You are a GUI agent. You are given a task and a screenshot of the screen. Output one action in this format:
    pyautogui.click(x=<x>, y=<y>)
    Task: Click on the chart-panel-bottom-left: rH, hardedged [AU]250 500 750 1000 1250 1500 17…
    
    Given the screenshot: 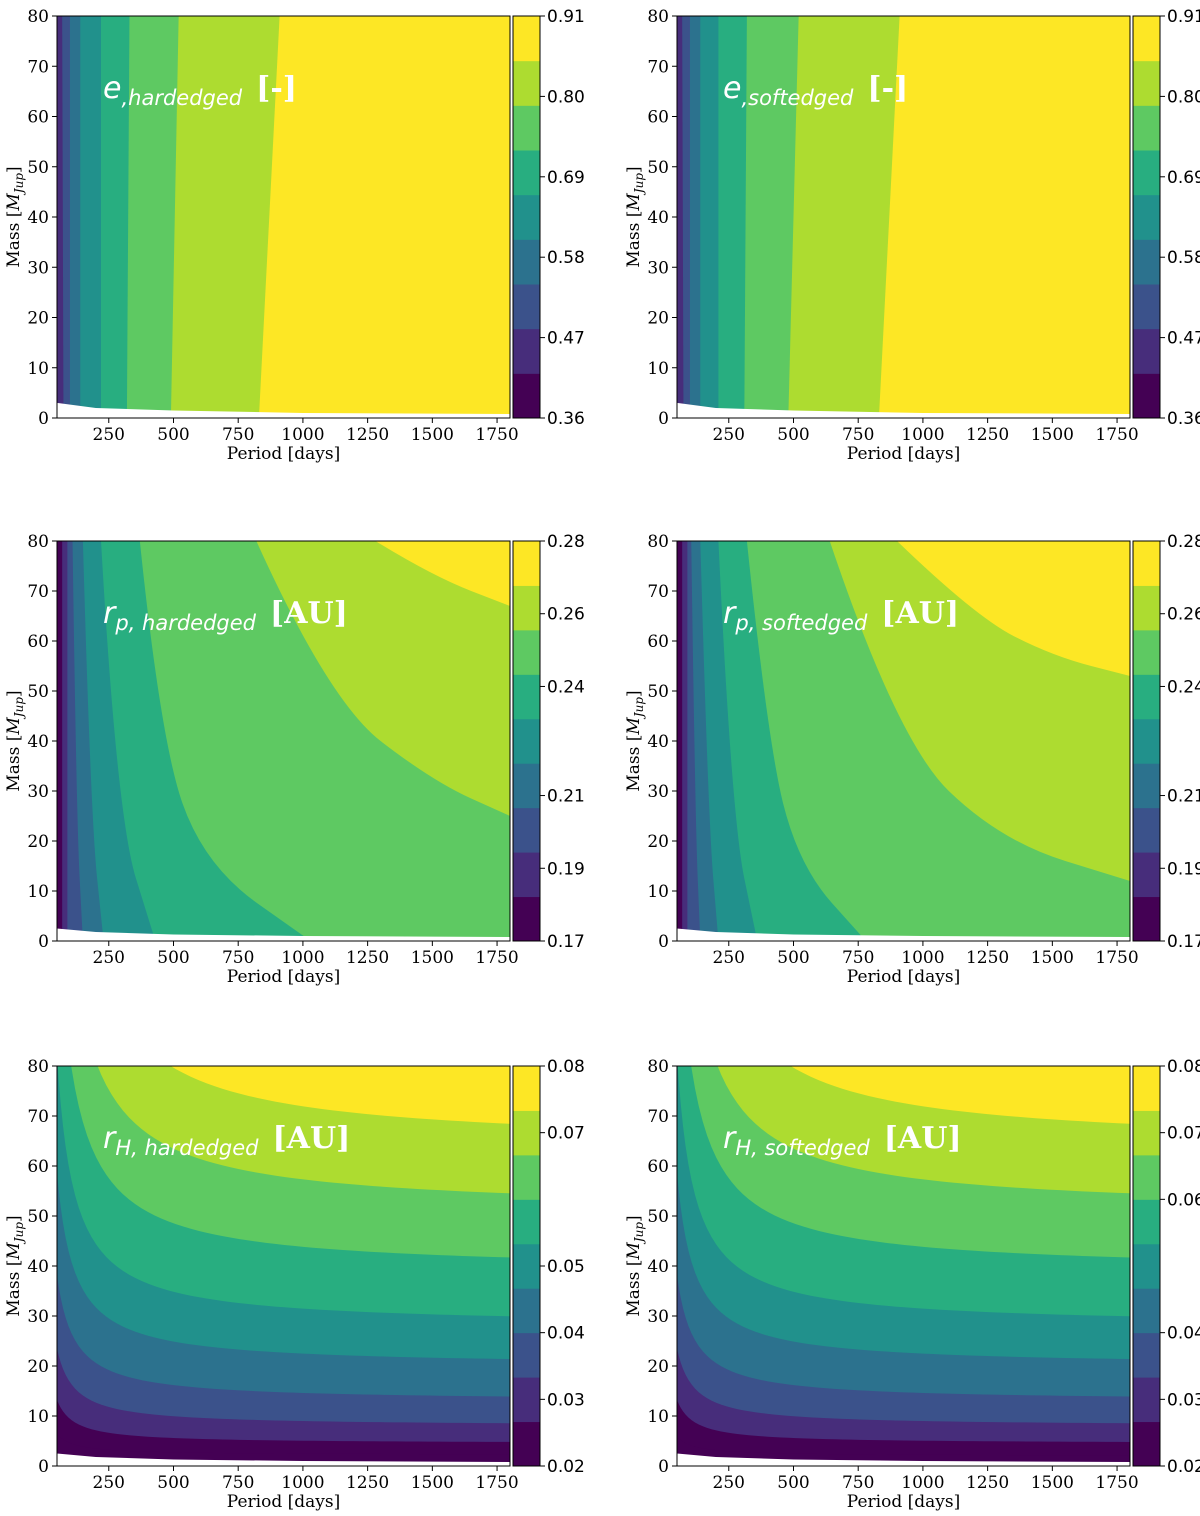 What is the action you would take?
    pyautogui.click(x=294, y=1284)
    